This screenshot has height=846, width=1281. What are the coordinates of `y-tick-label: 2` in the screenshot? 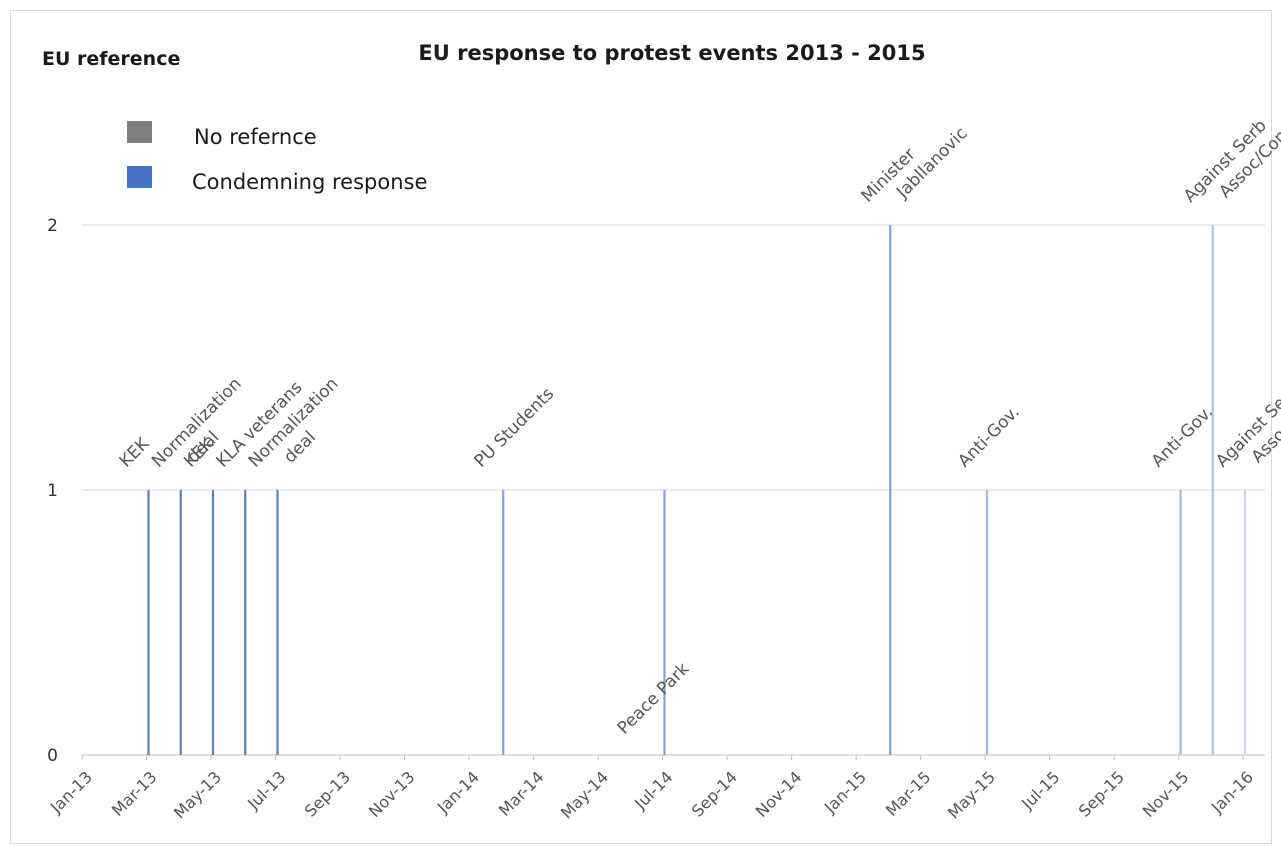 It's located at (52, 226).